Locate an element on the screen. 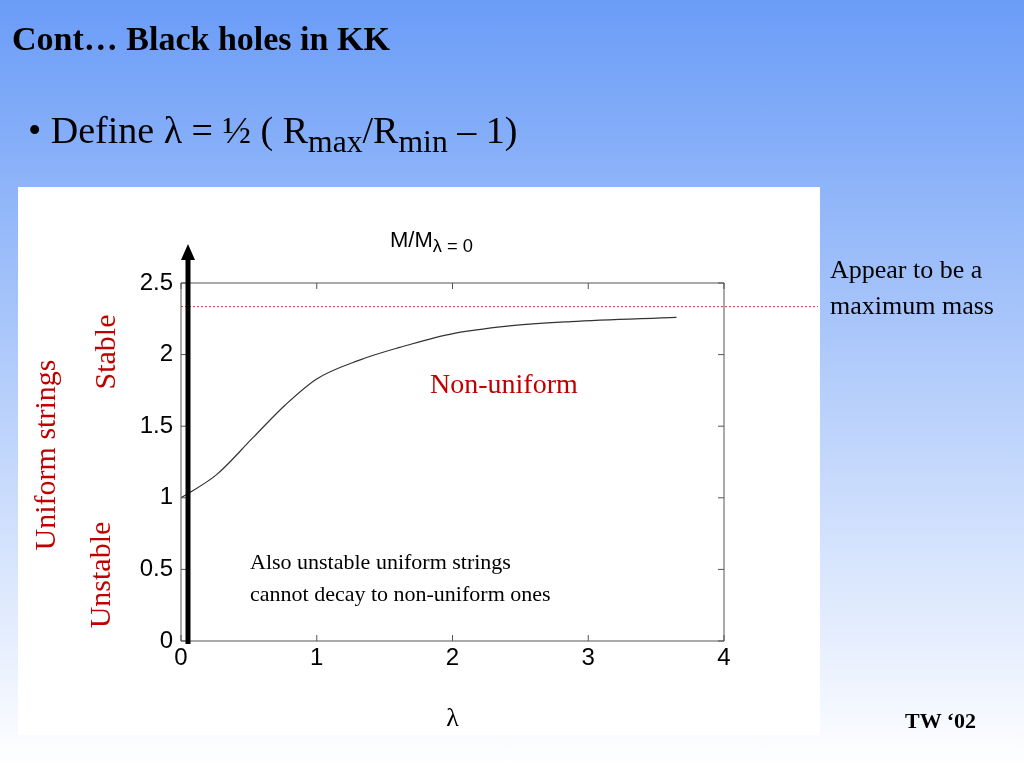  text: TW ‘02 is located at coordinates (941, 721).